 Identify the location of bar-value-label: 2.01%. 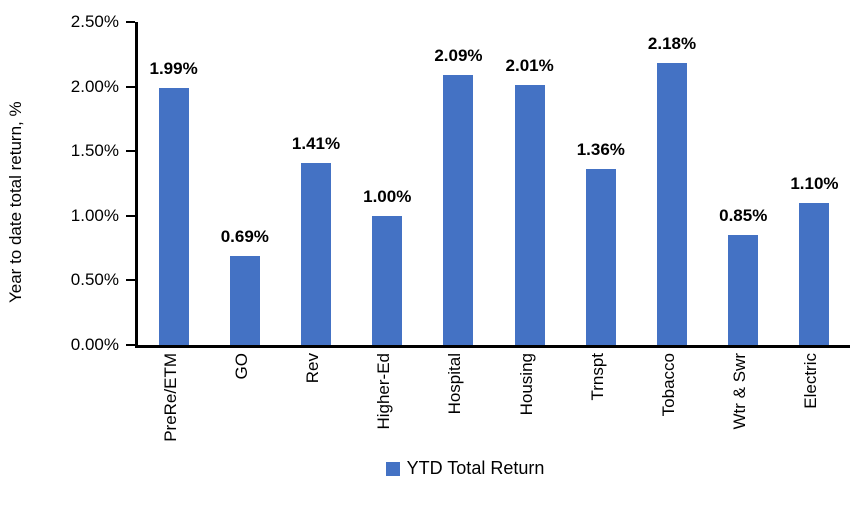
(529, 66).